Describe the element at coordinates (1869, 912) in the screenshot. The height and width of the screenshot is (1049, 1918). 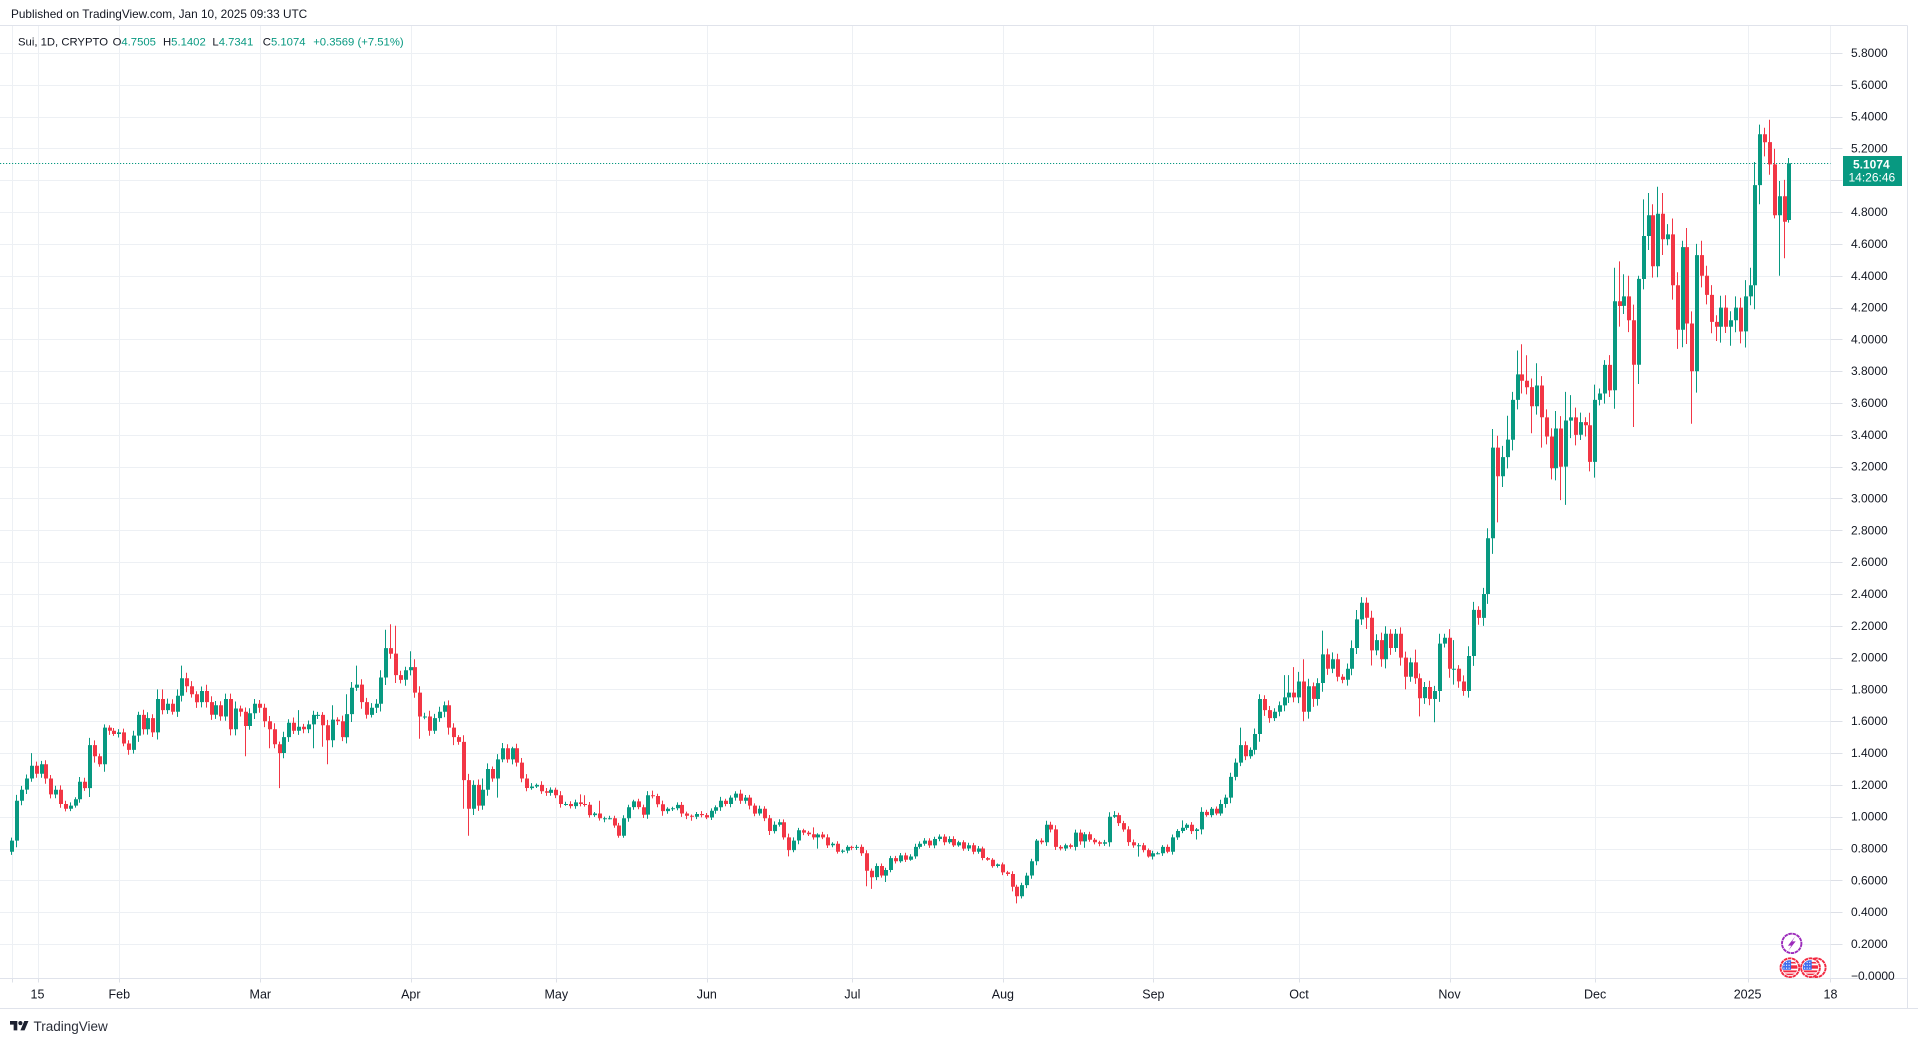
I see `svg-text: 0.4000` at that location.